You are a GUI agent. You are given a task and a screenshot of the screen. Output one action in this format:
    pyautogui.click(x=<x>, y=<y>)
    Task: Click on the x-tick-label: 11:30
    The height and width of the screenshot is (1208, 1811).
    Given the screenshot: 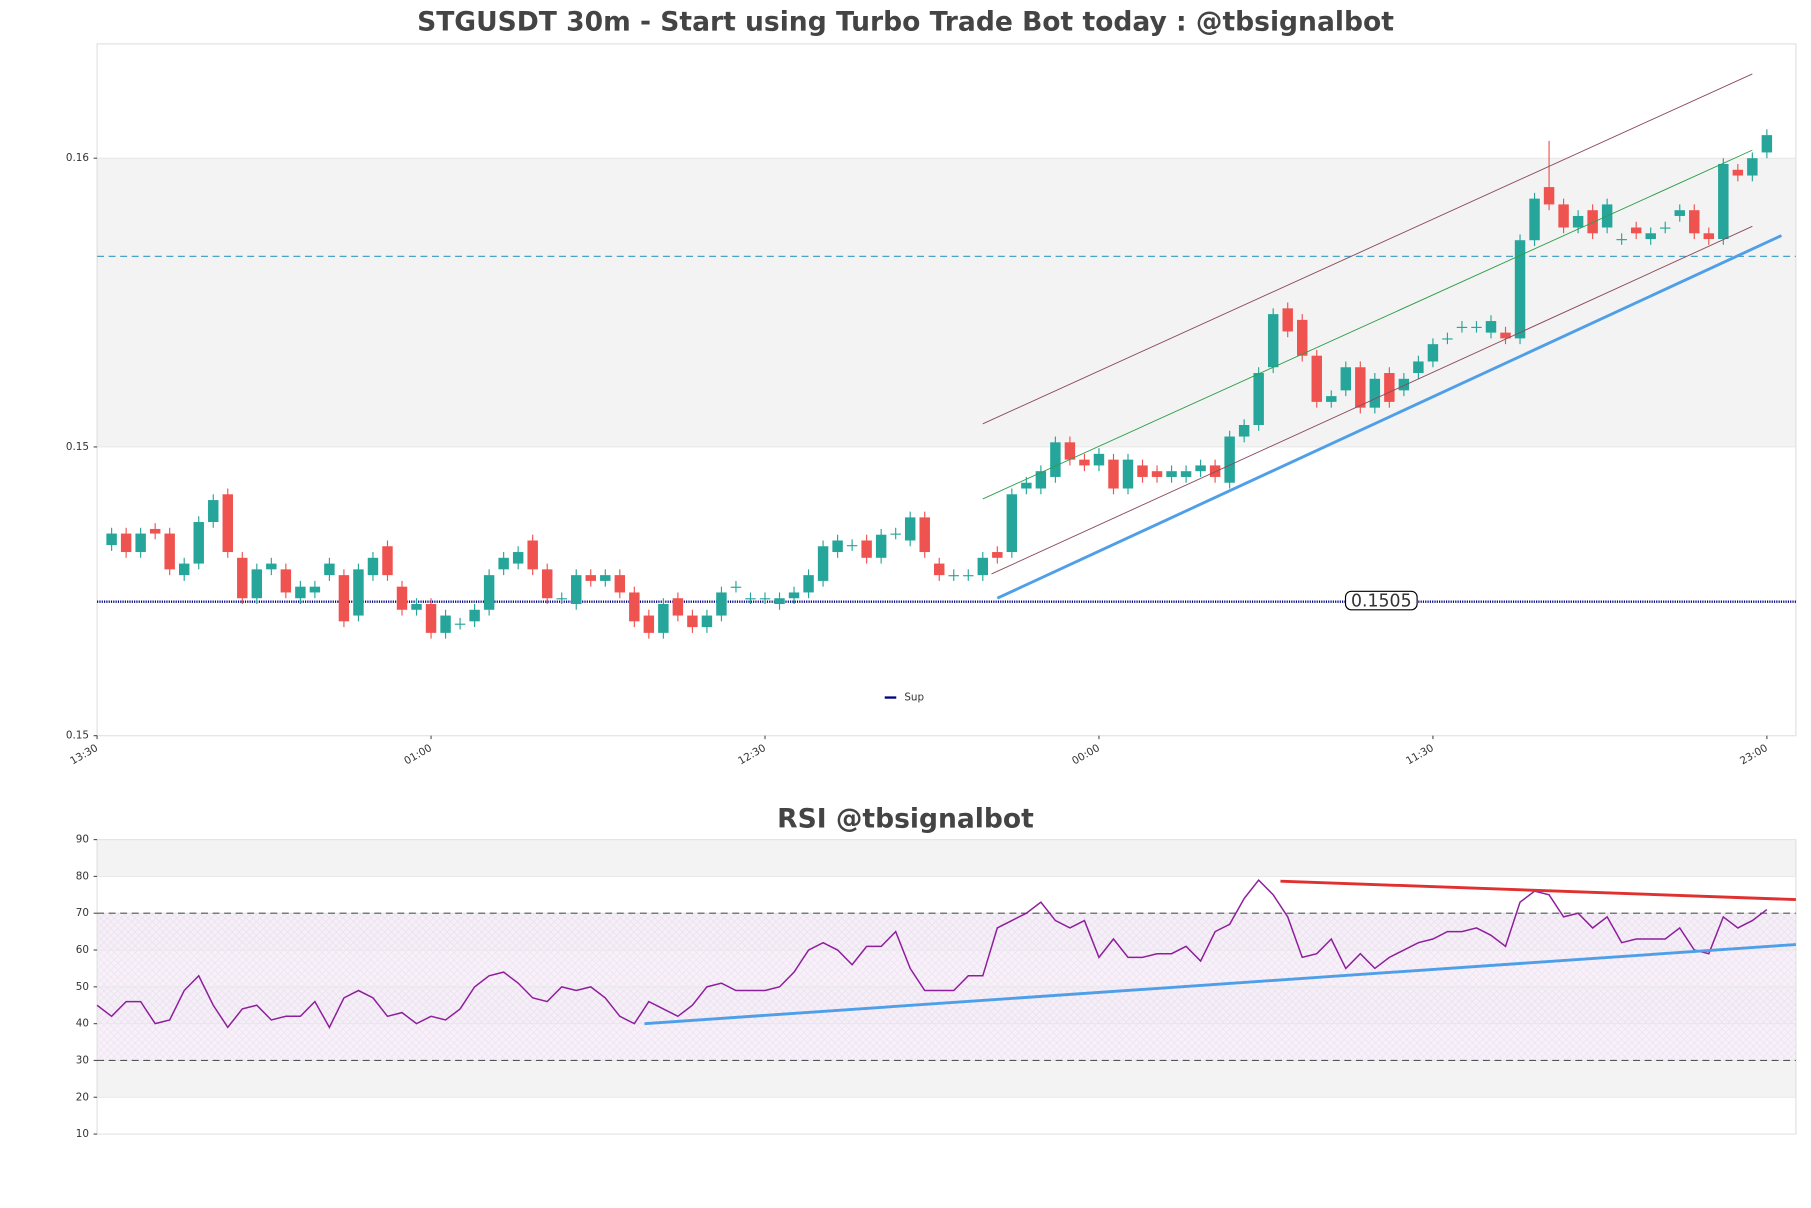 What is the action you would take?
    pyautogui.click(x=1420, y=754)
    